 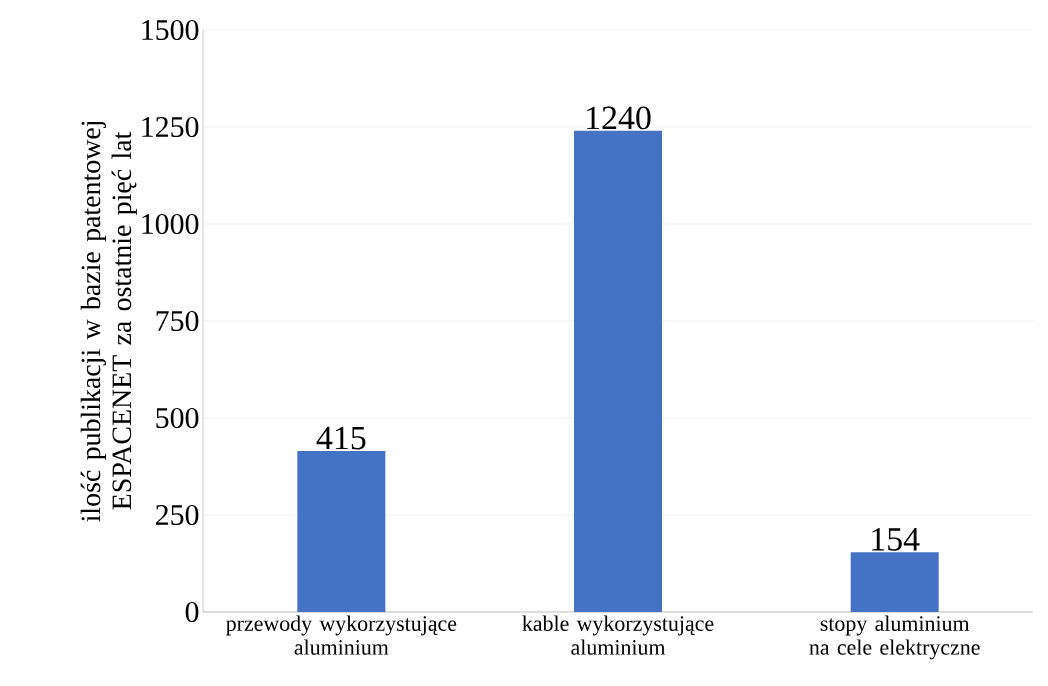 I want to click on x-tick-label: przewody wykorzystujące aluminium, so click(x=341, y=635).